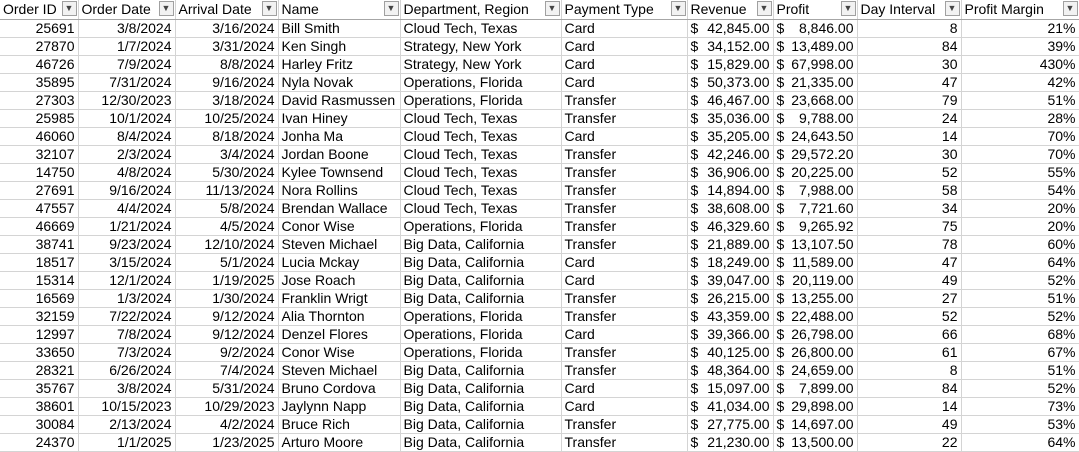  I want to click on arrival-date-cell: 9/2/2024, so click(227, 352).